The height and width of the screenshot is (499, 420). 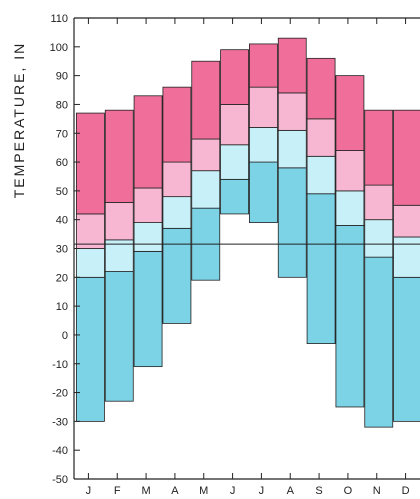 What do you see at coordinates (62, 192) in the screenshot?
I see `y-tick-label: 50` at bounding box center [62, 192].